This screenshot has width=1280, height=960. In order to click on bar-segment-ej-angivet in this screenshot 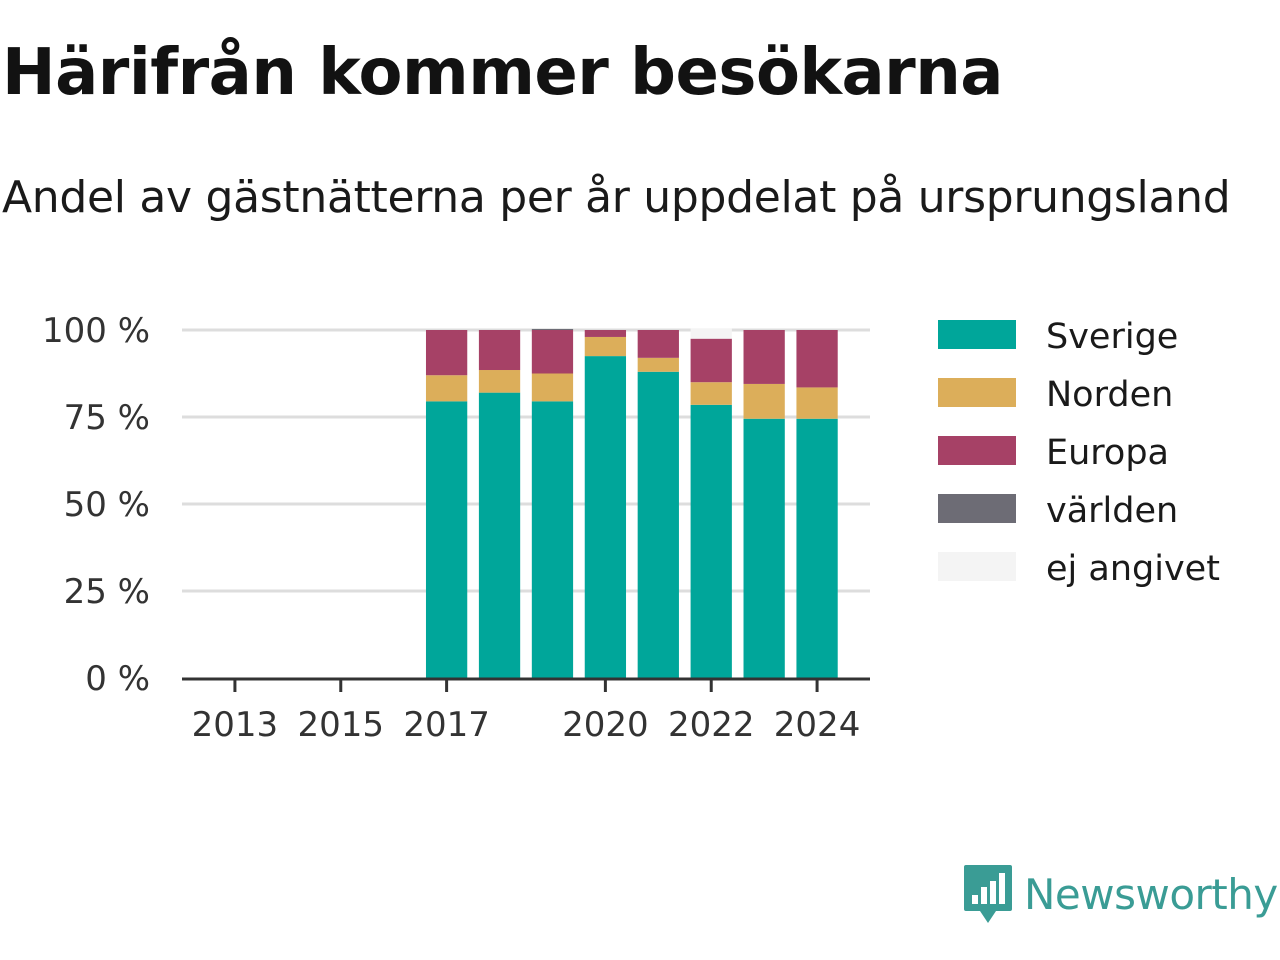, I will do `click(711, 333)`.